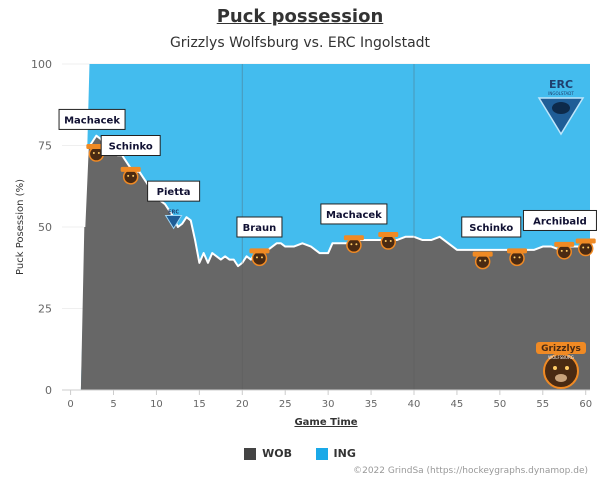  What do you see at coordinates (173, 212) in the screenshot?
I see `badge-text: ERC` at bounding box center [173, 212].